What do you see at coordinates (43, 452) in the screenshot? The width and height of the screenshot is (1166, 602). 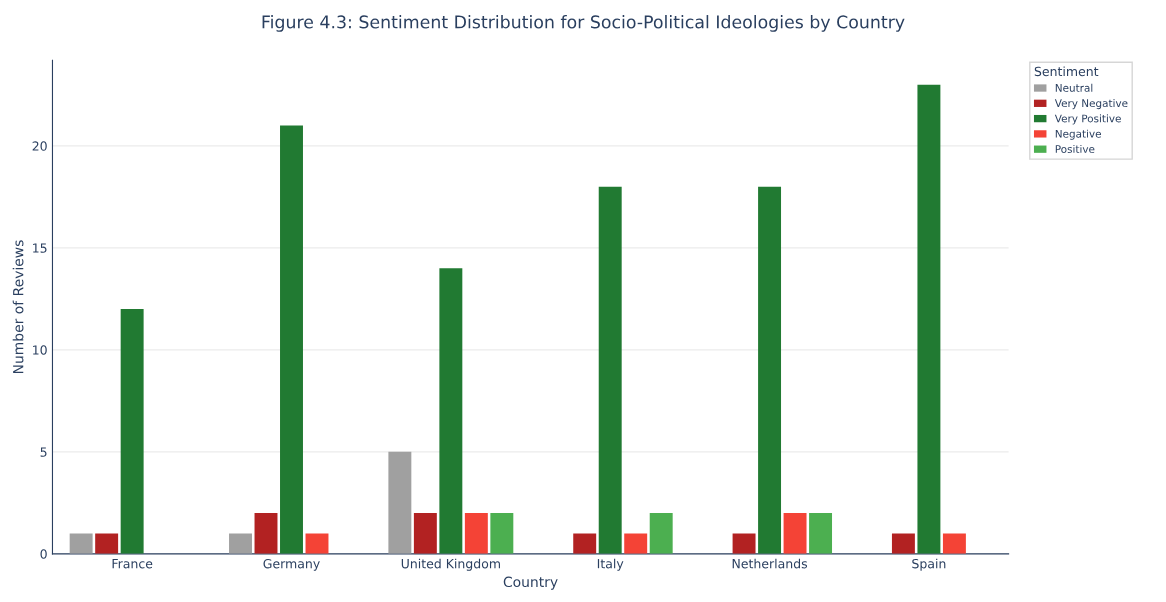 I see `y-tick-label: 5` at bounding box center [43, 452].